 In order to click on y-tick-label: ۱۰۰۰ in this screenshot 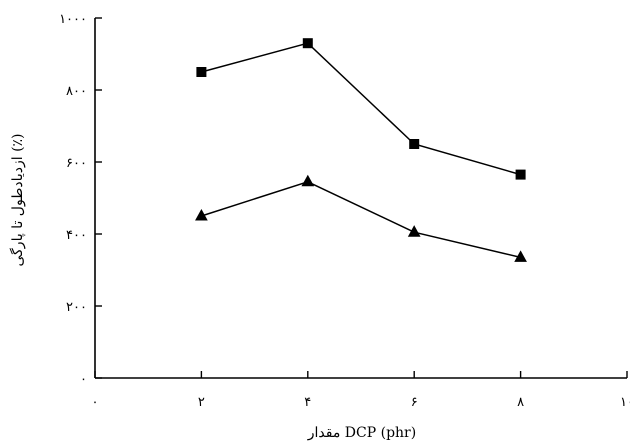, I will do `click(73, 19)`.